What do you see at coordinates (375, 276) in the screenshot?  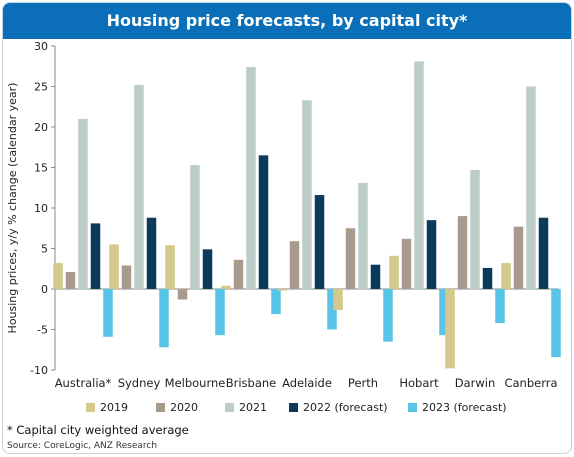 I see `bar-2022-perth` at bounding box center [375, 276].